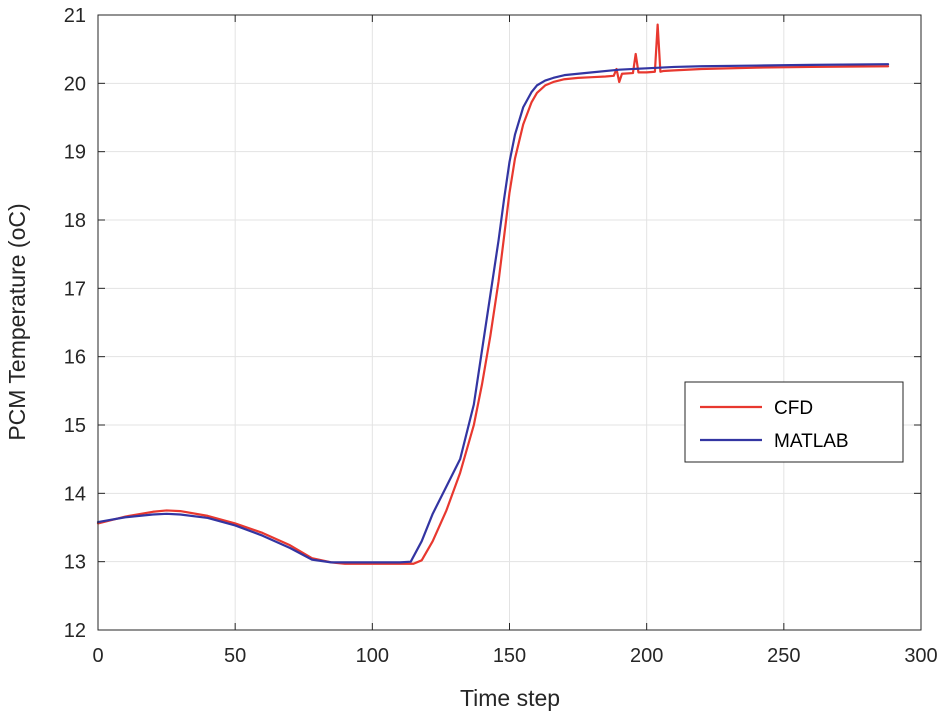 This screenshot has height=718, width=950. What do you see at coordinates (75, 358) in the screenshot?
I see `y-tick-label: 16` at bounding box center [75, 358].